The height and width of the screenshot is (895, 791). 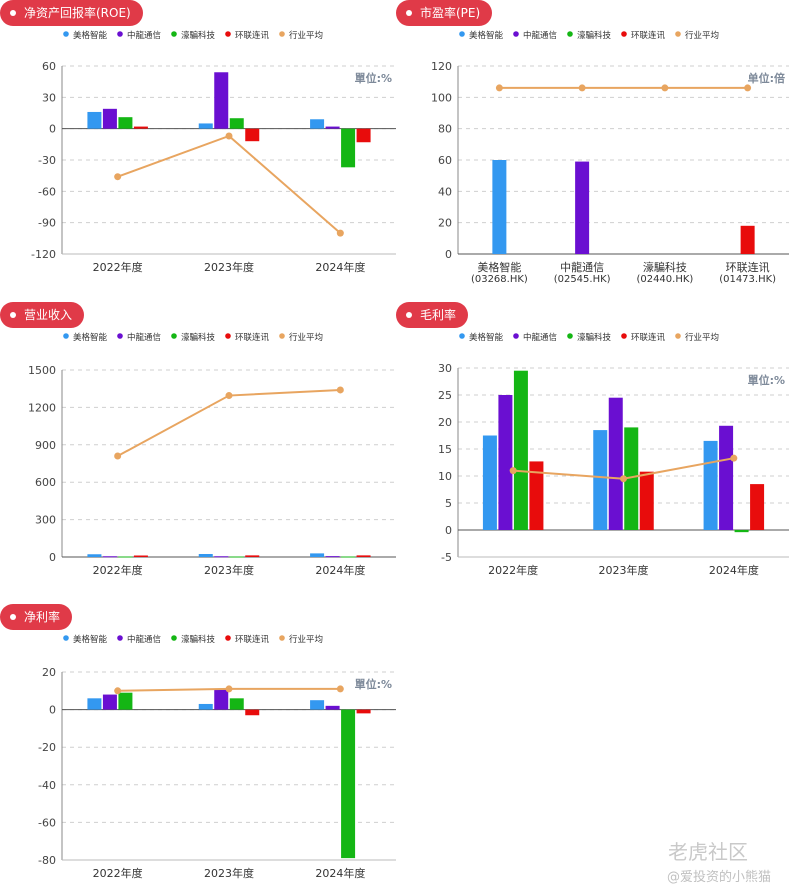 I want to click on y-tick-label: 80, so click(x=445, y=129).